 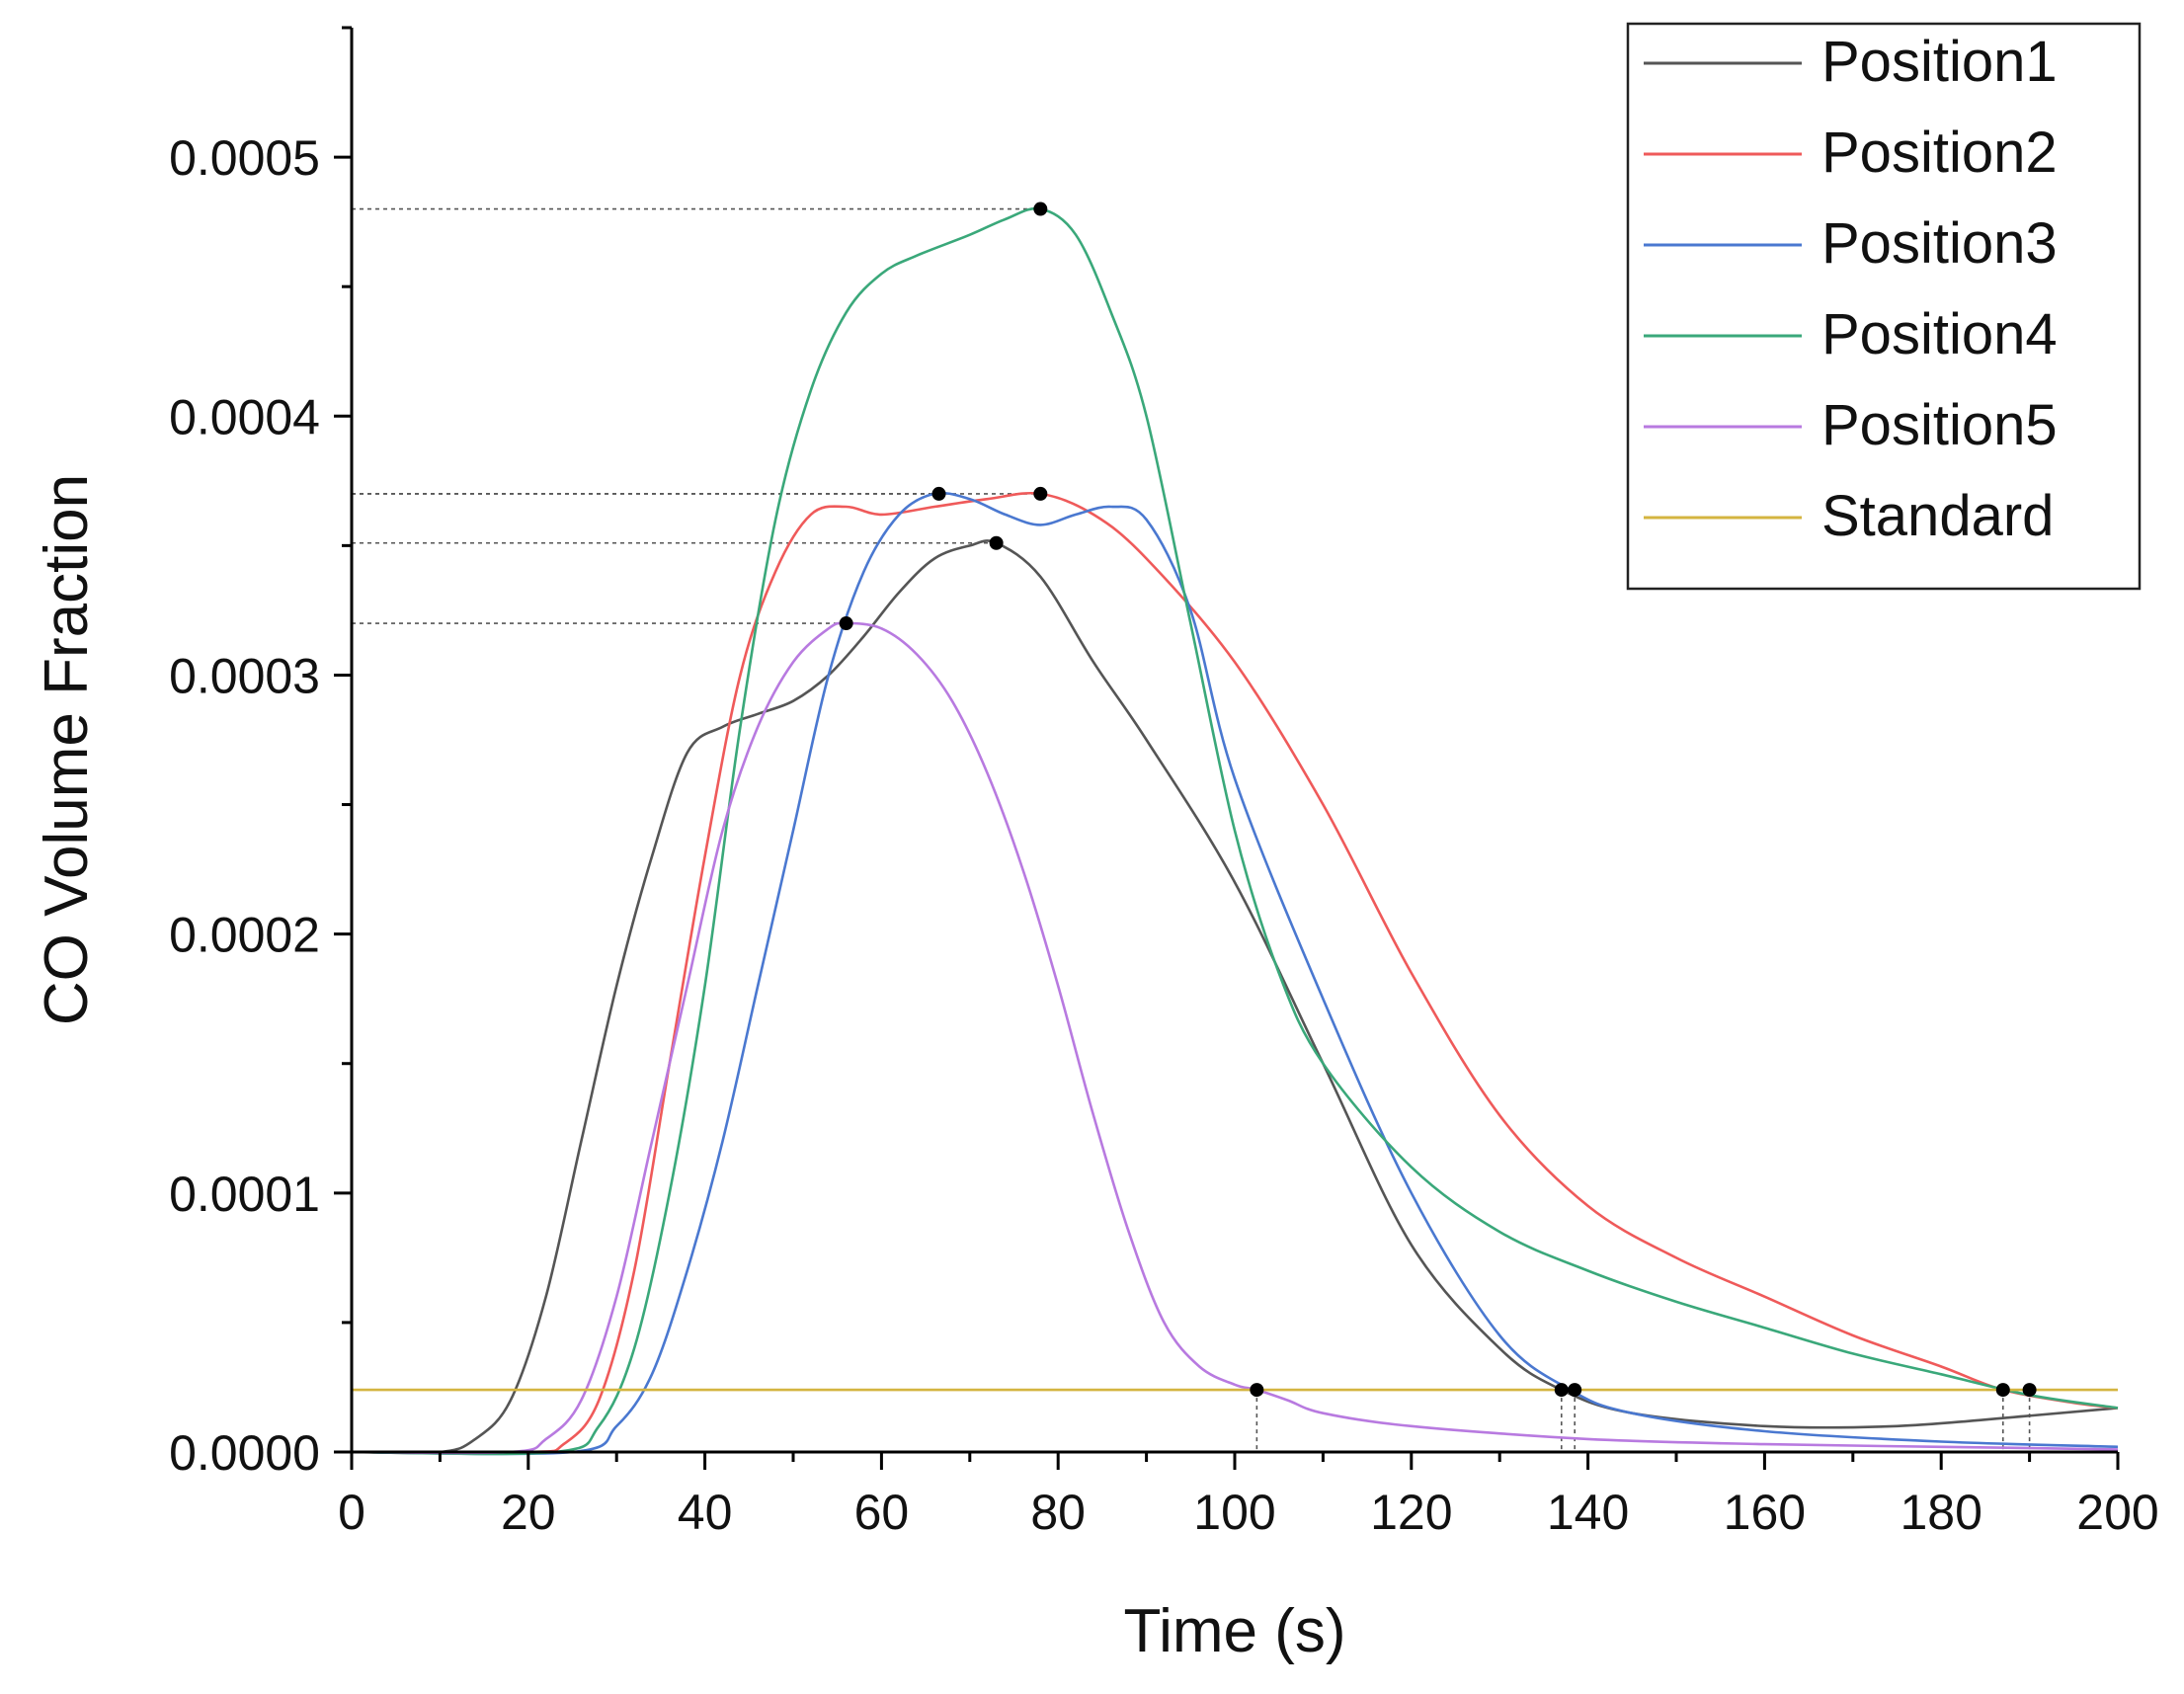 What do you see at coordinates (1939, 62) in the screenshot?
I see `legend-label: Position1` at bounding box center [1939, 62].